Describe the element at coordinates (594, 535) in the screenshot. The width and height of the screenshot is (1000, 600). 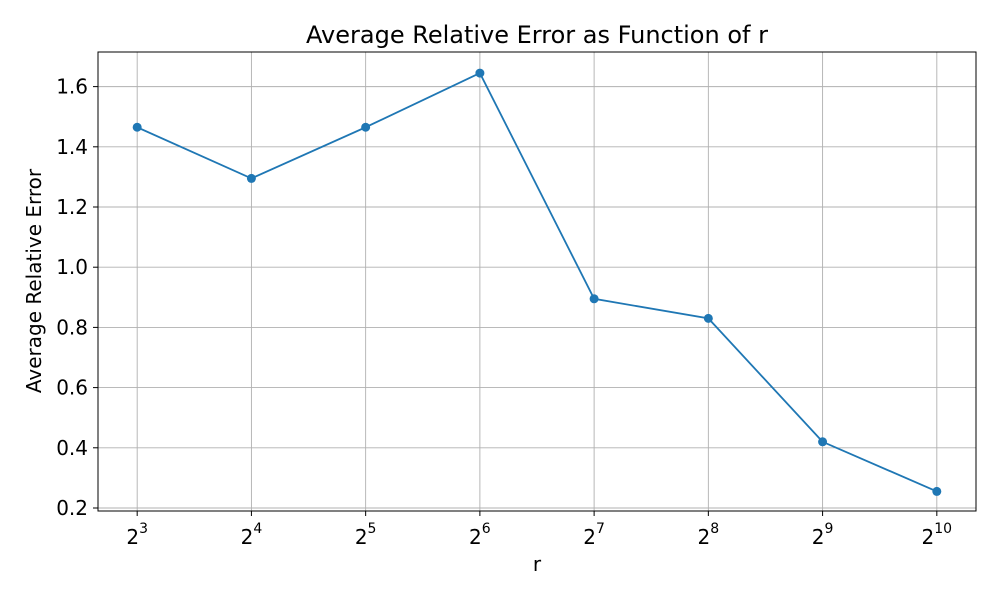
I see `x-tick-label: 27` at that location.